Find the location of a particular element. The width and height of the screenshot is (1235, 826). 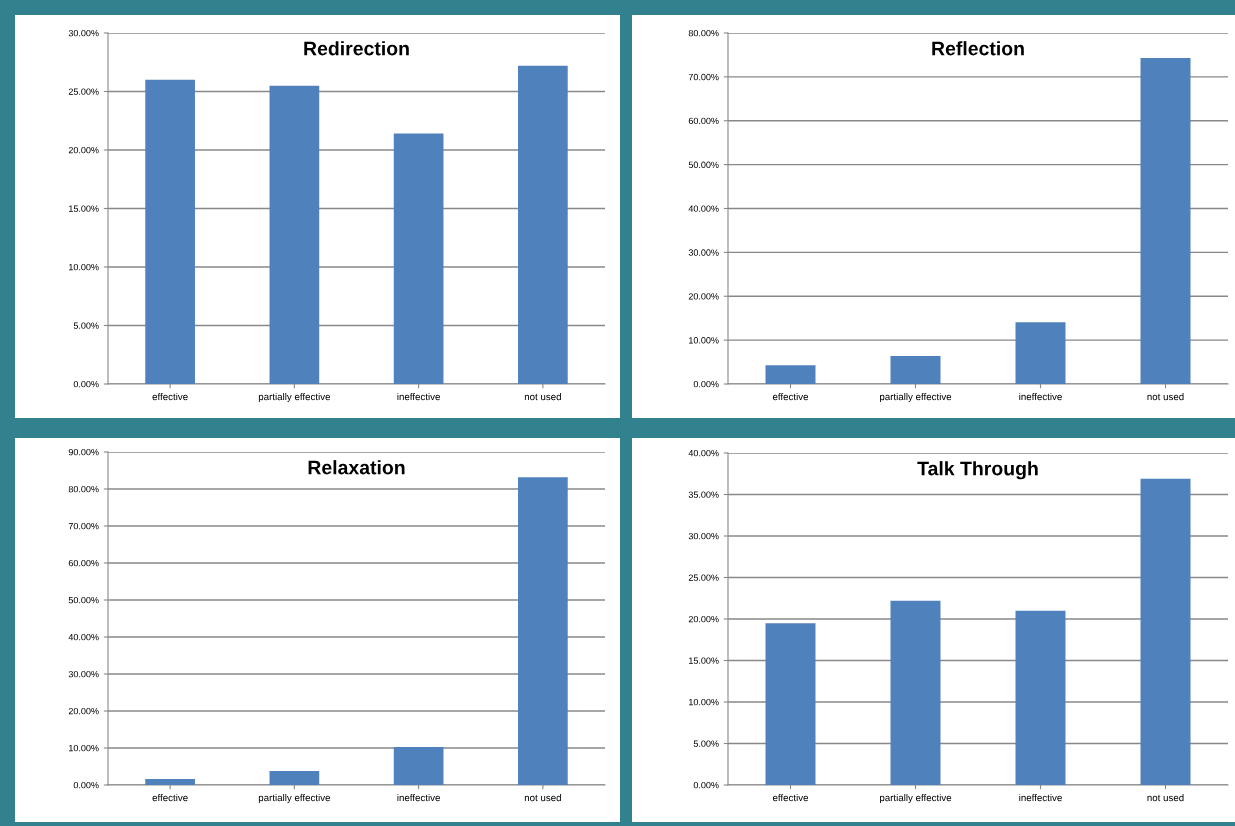

y-tick-label: 35.00% is located at coordinates (703, 494).